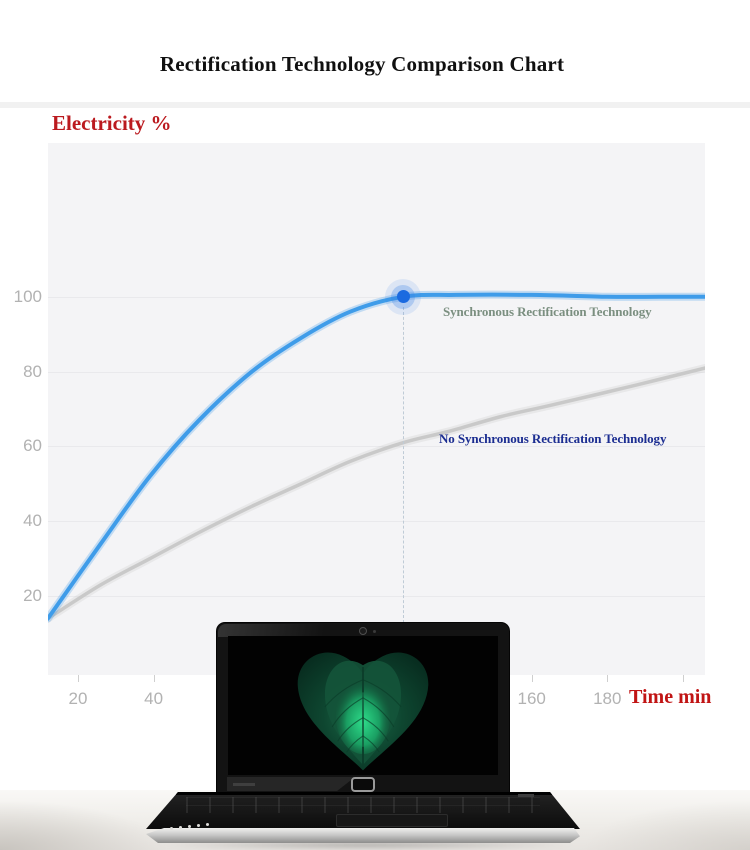 The width and height of the screenshot is (750, 850). What do you see at coordinates (32, 446) in the screenshot?
I see `y-axis-tick-label: 60` at bounding box center [32, 446].